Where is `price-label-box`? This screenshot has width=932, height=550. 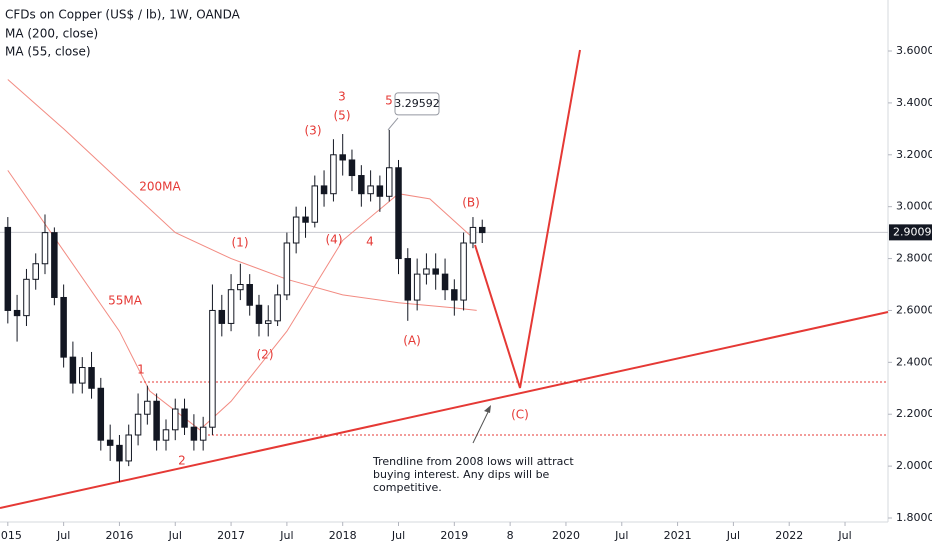 price-label-box is located at coordinates (910, 232).